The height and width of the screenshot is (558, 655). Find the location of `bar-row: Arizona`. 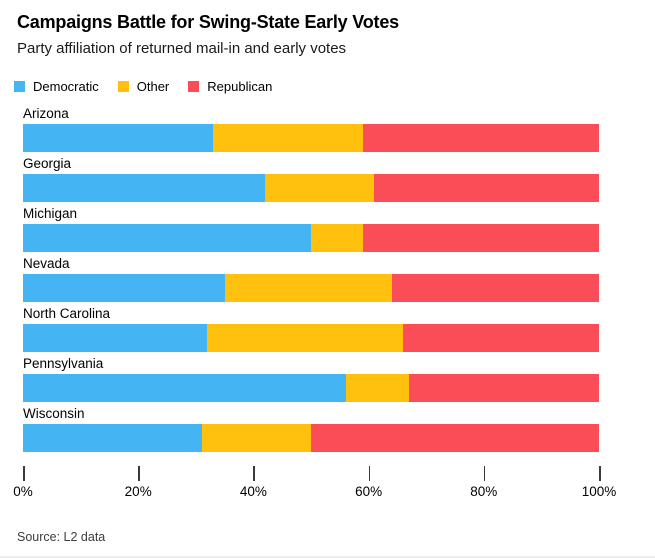

bar-row: Arizona is located at coordinates (311, 128).